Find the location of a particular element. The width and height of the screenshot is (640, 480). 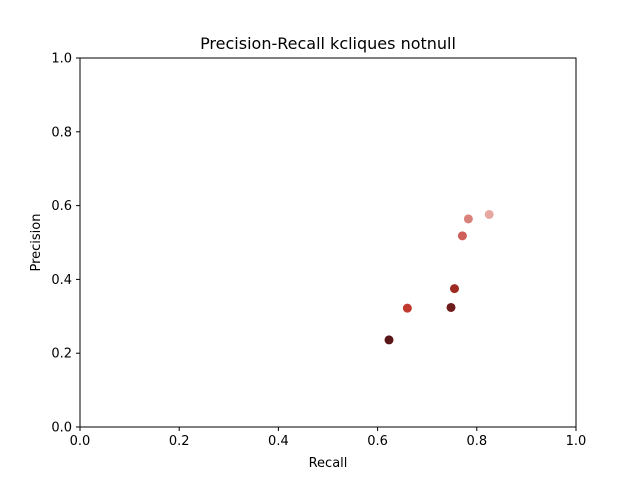

x-tick-label: 0.4 is located at coordinates (278, 441).